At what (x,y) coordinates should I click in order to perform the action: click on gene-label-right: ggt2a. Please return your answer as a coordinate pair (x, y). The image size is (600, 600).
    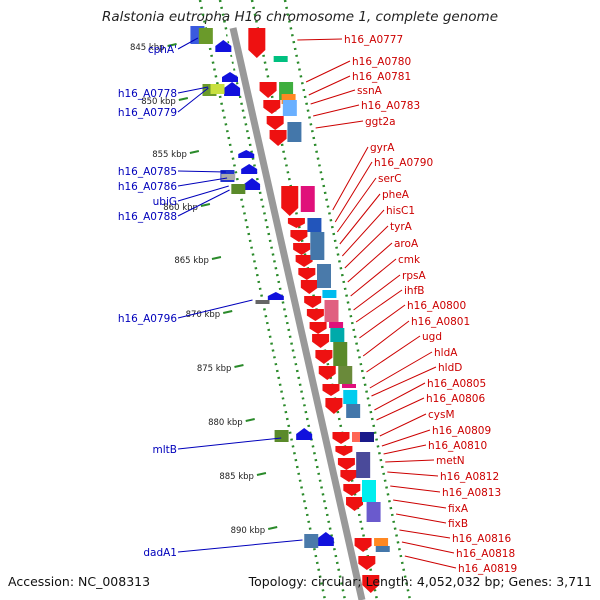
    Looking at the image, I should click on (380, 122).